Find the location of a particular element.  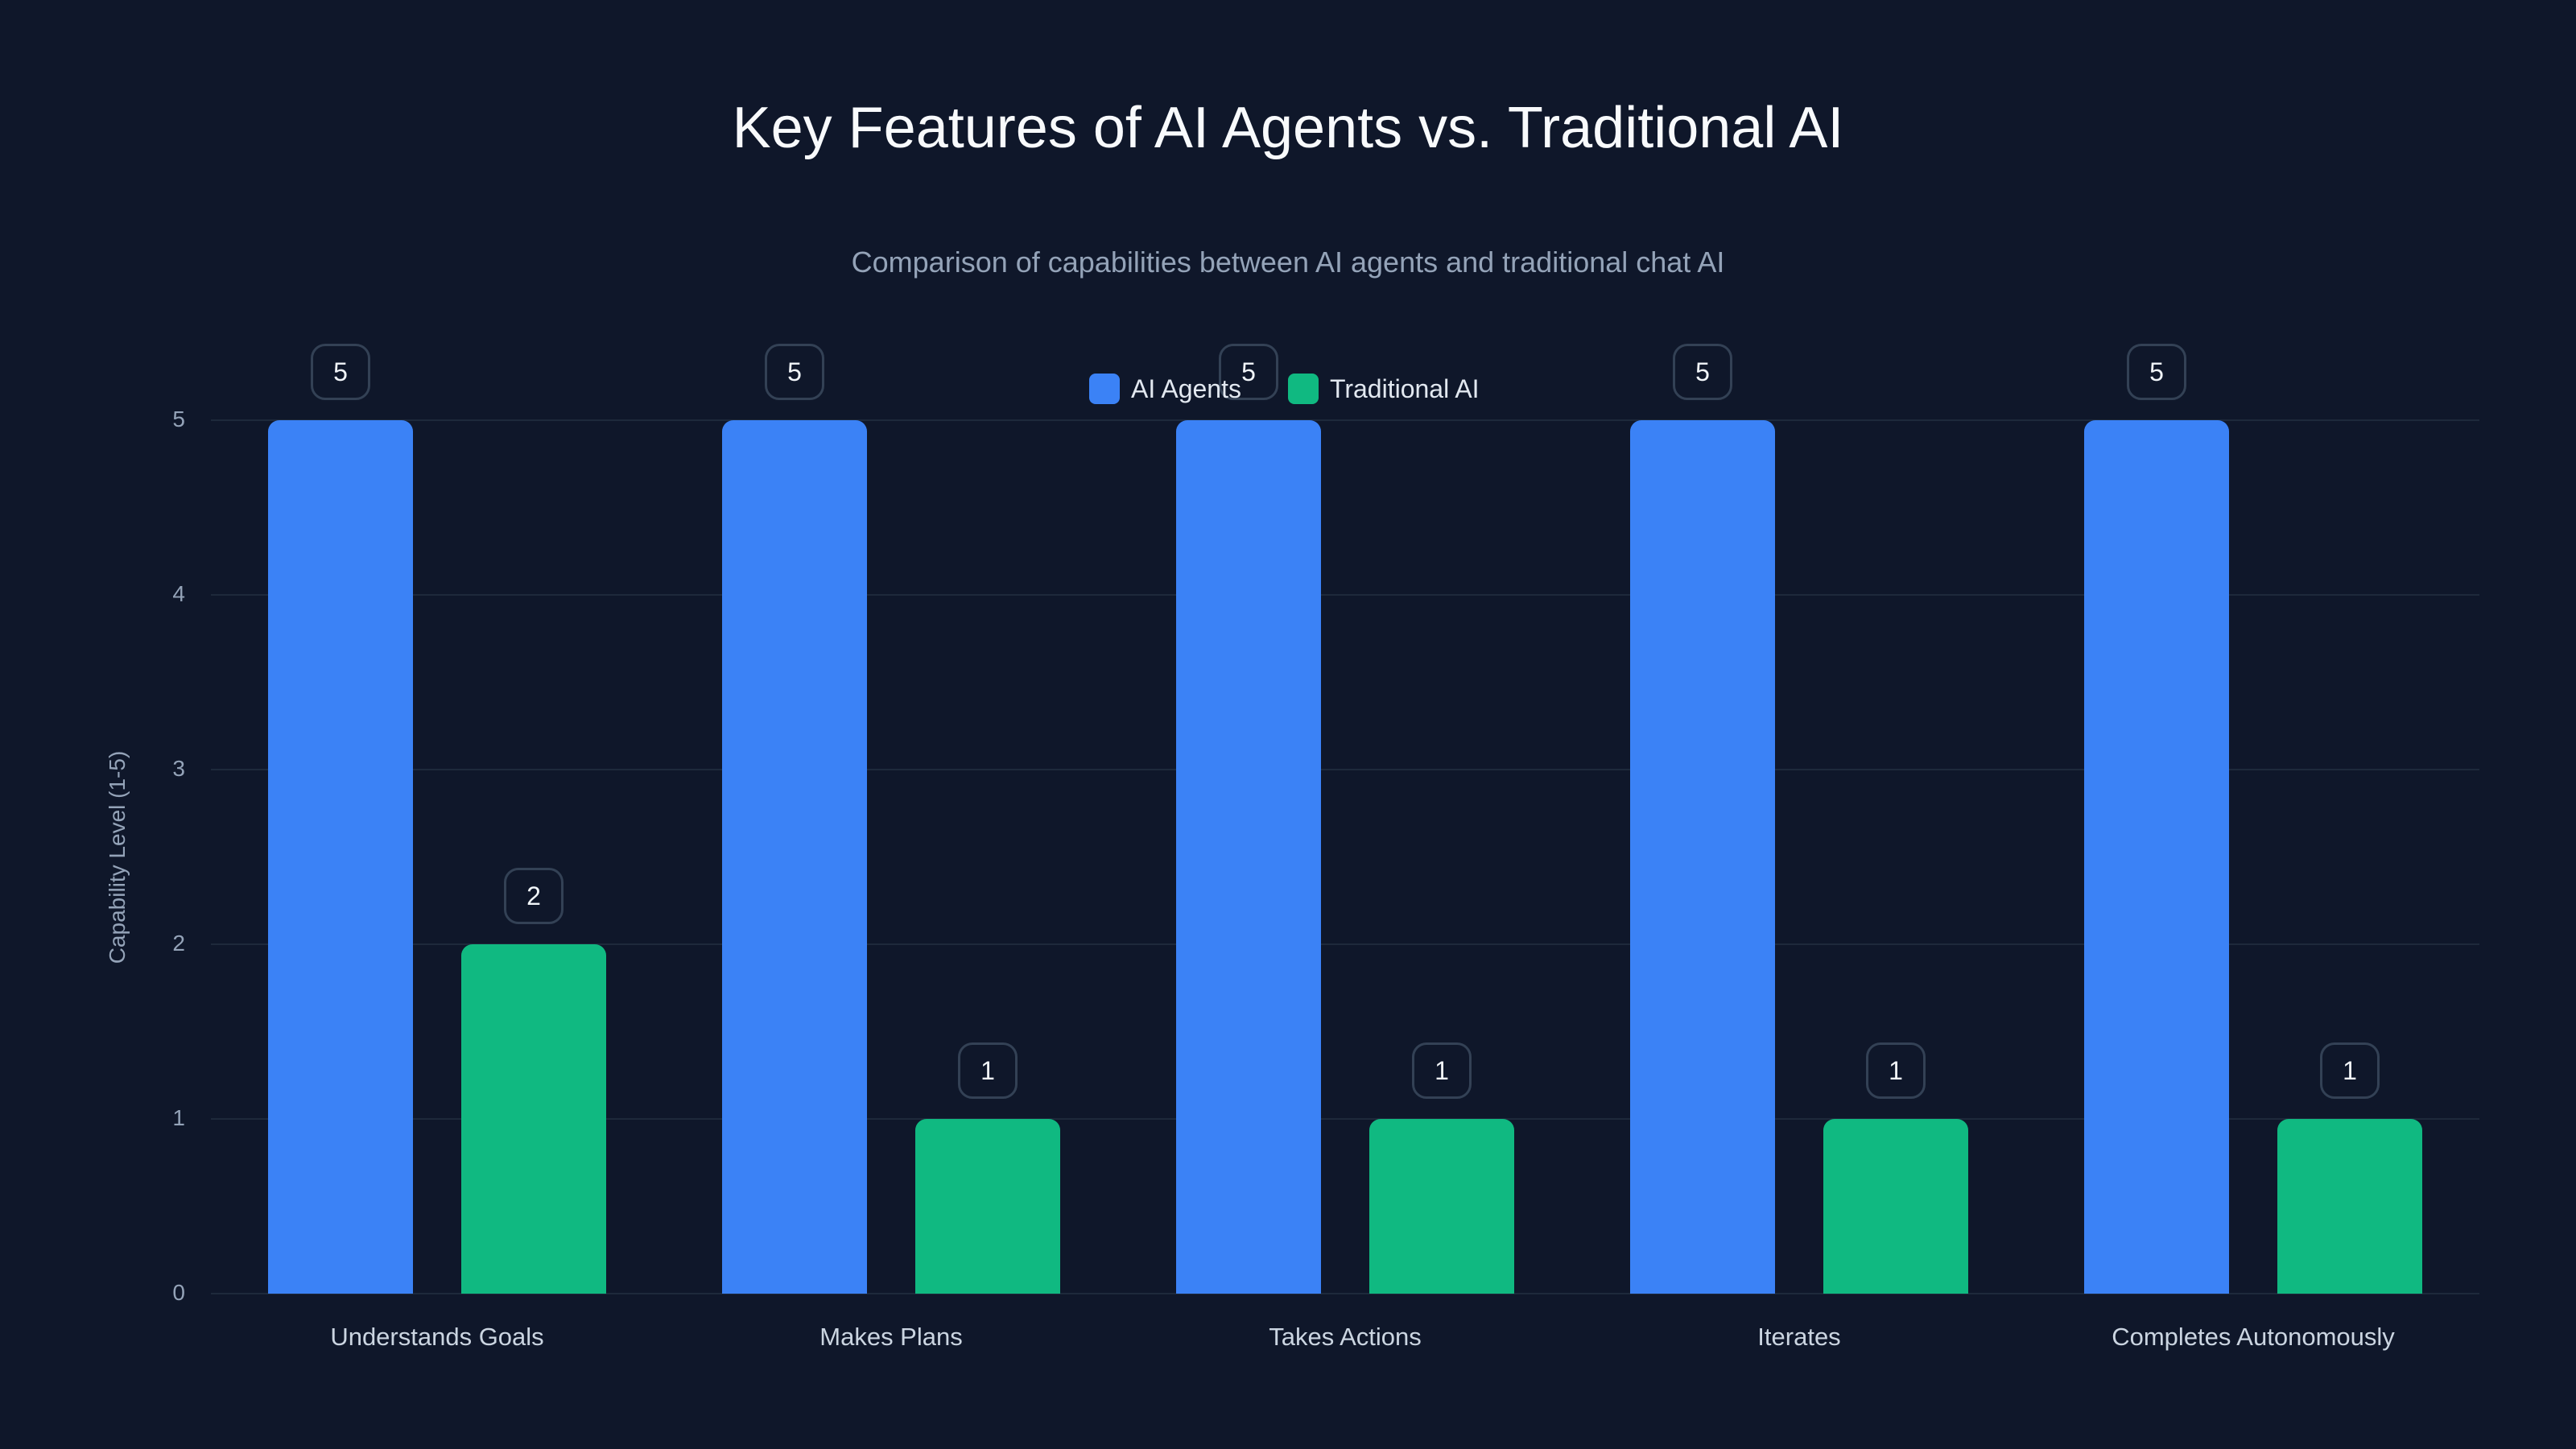

x-tick-label: Completes Autonomously is located at coordinates (2253, 1337).